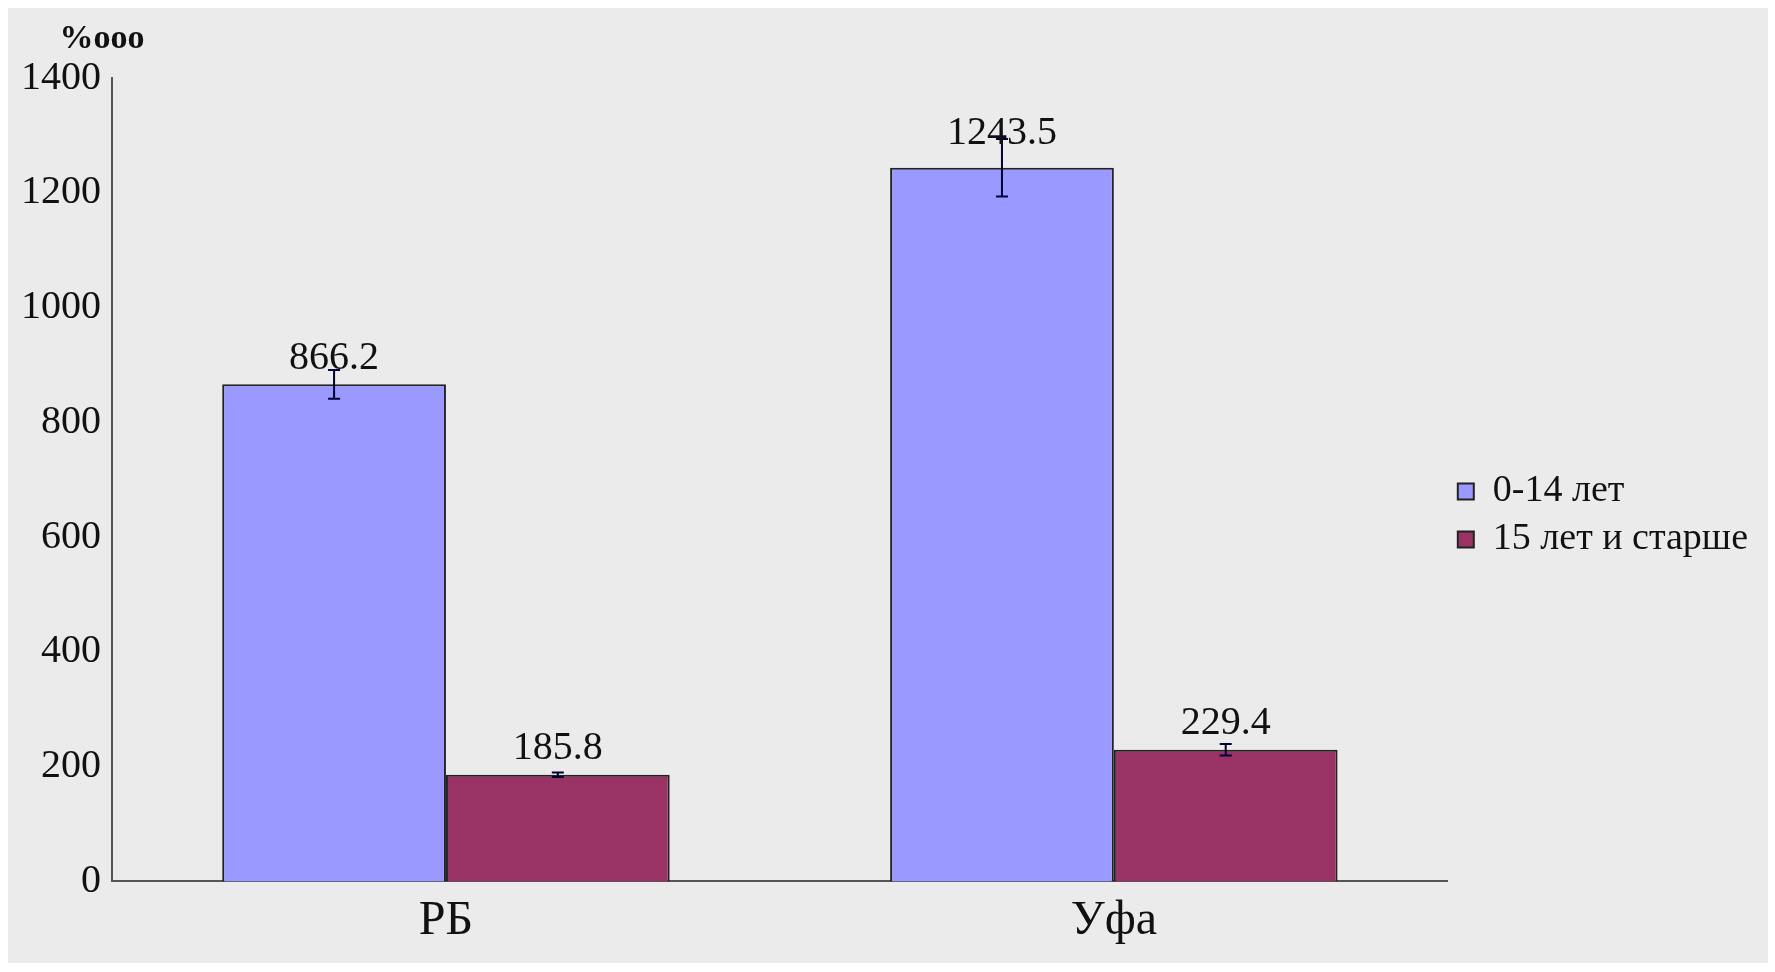  What do you see at coordinates (1114, 917) in the screenshot?
I see `x-tick-label: Уфа` at bounding box center [1114, 917].